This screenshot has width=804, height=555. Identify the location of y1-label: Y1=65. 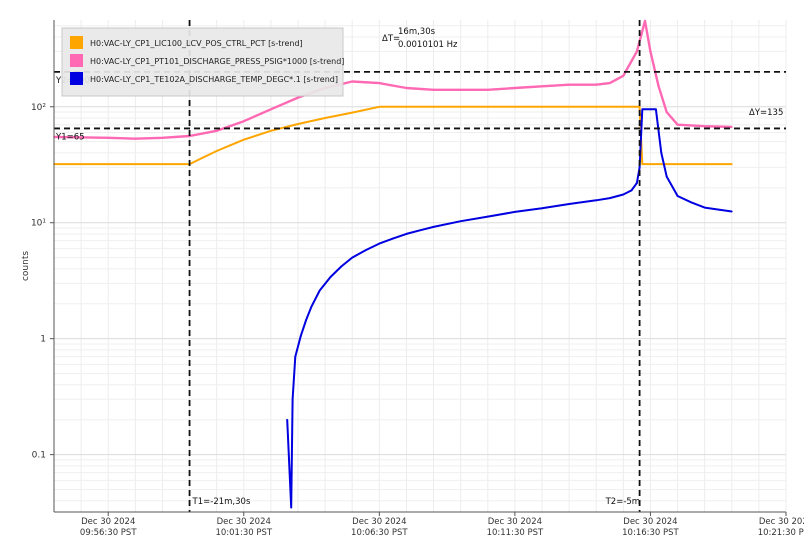
(70, 137).